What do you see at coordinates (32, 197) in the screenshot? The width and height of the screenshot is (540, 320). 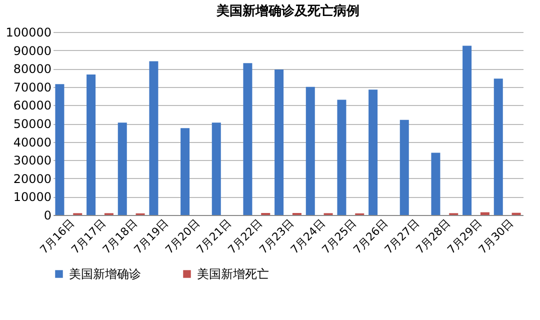 I see `y-tick-label: 10000` at bounding box center [32, 197].